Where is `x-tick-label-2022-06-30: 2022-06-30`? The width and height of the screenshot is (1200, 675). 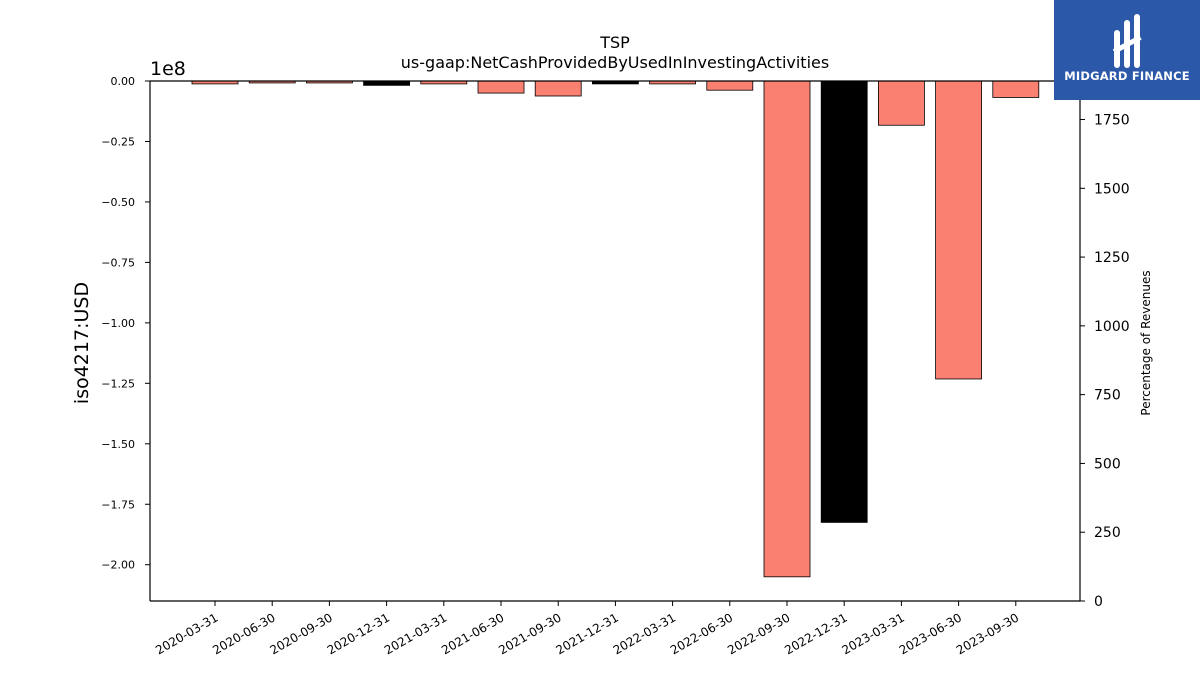
x-tick-label-2022-06-30: 2022-06-30 is located at coordinates (701, 633).